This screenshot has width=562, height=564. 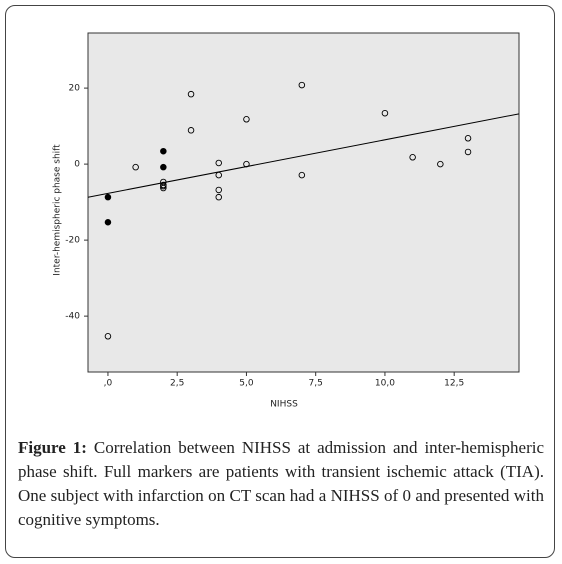 What do you see at coordinates (58, 210) in the screenshot?
I see `y-axis-title: Inter-hemispheric phase shift` at bounding box center [58, 210].